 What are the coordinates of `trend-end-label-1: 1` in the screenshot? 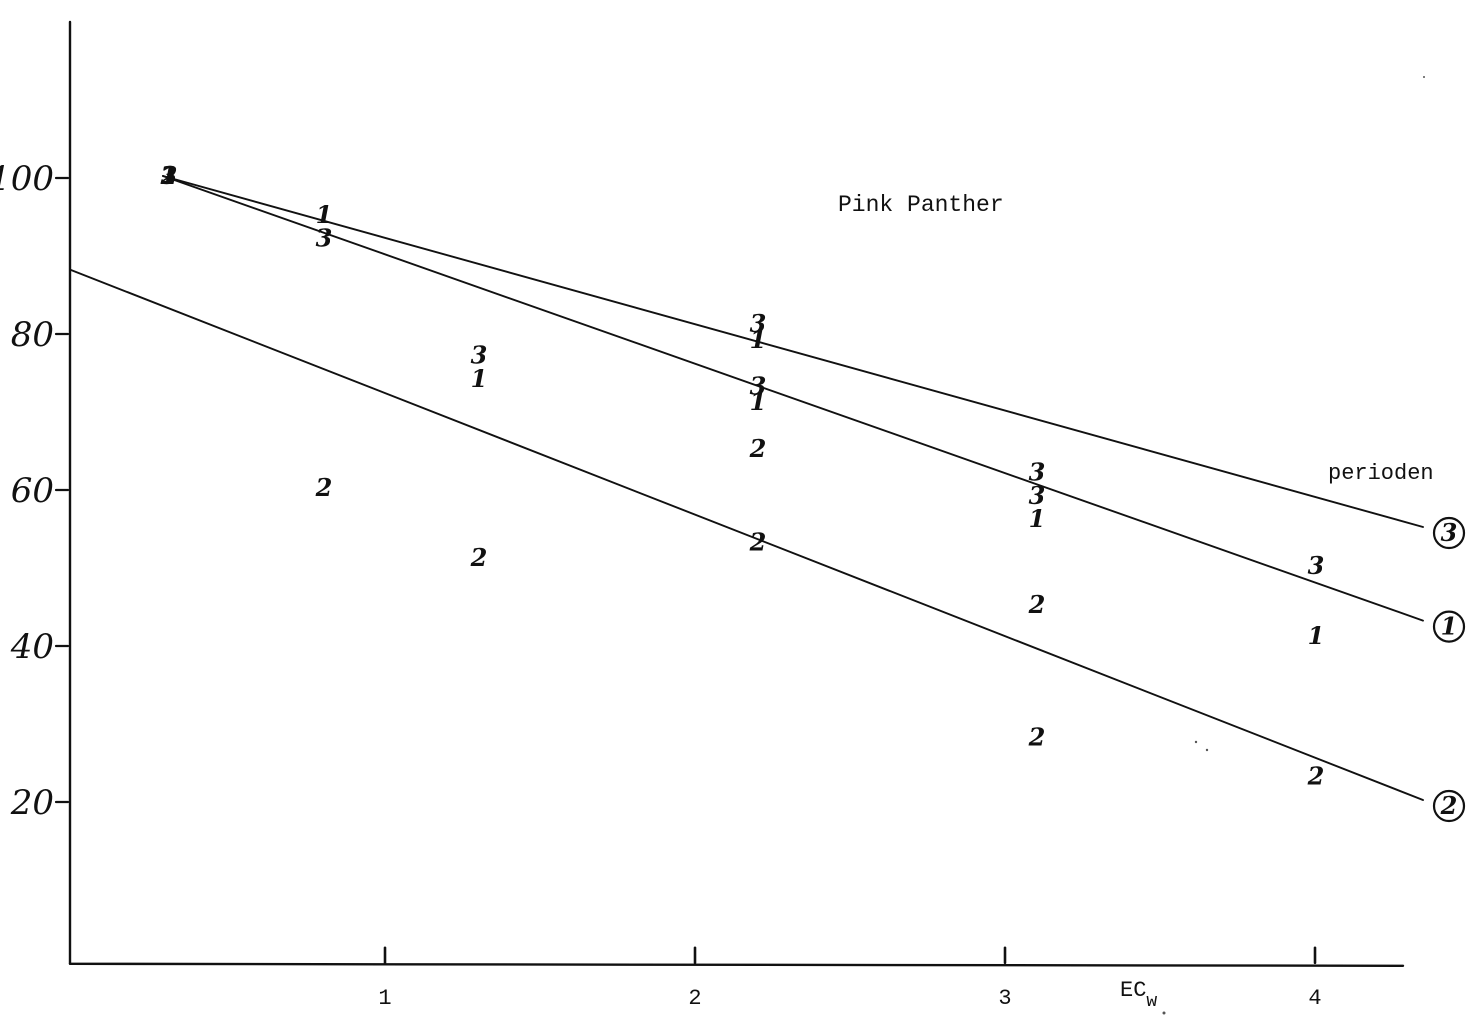 It's located at (1449, 626).